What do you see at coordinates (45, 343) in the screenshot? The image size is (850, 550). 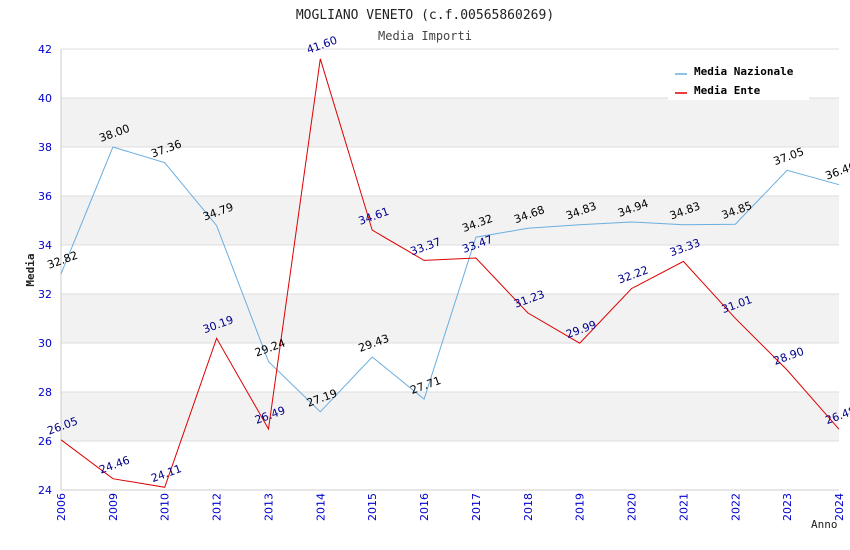 I see `y-tick-label: 30` at bounding box center [45, 343].